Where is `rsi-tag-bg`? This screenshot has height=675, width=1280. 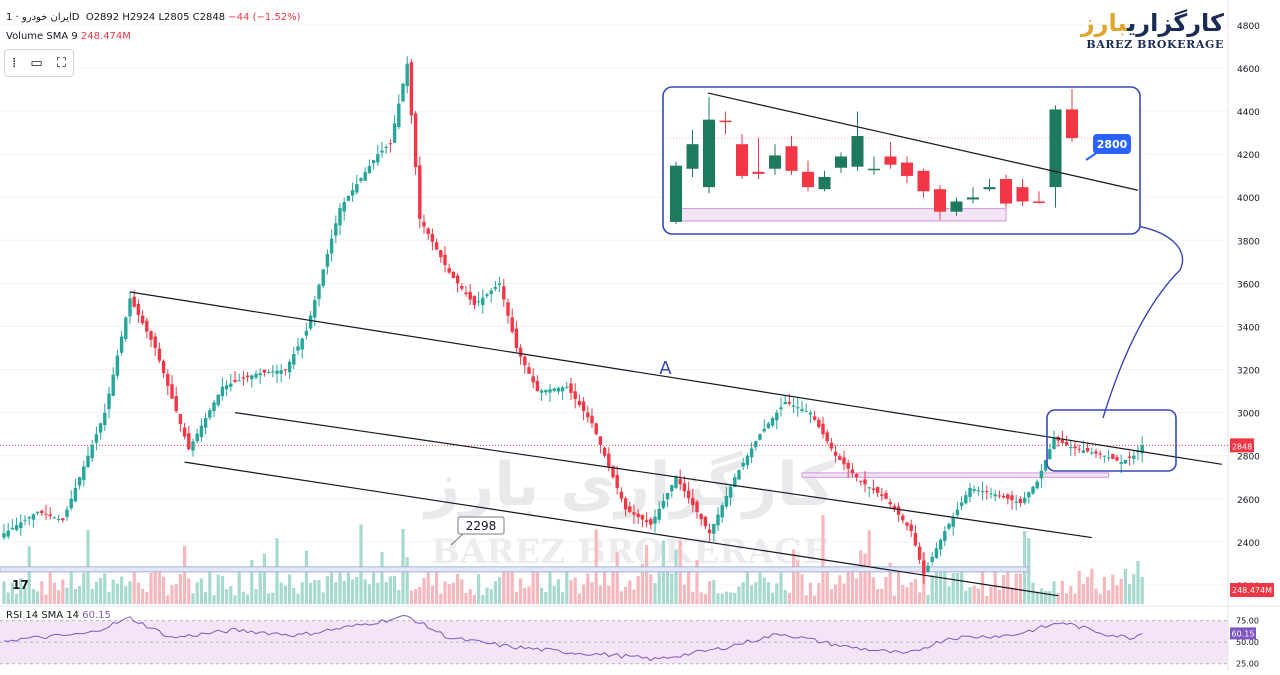 rsi-tag-bg is located at coordinates (1243, 633).